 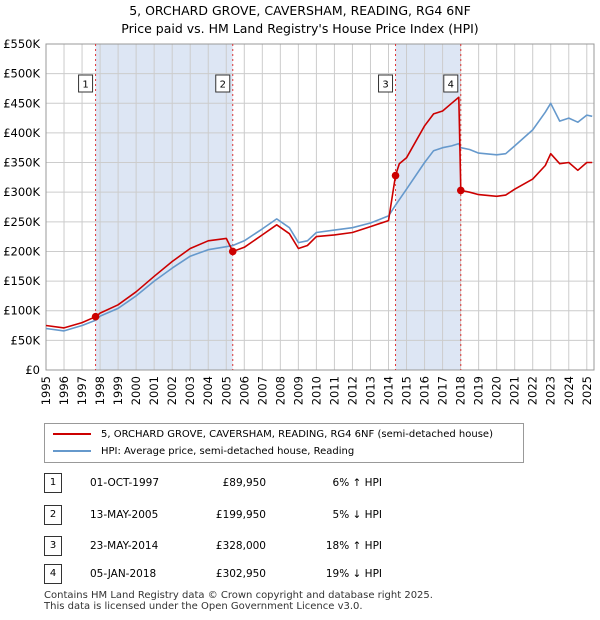 I want to click on x-tick-label: 1995, so click(x=46, y=390).